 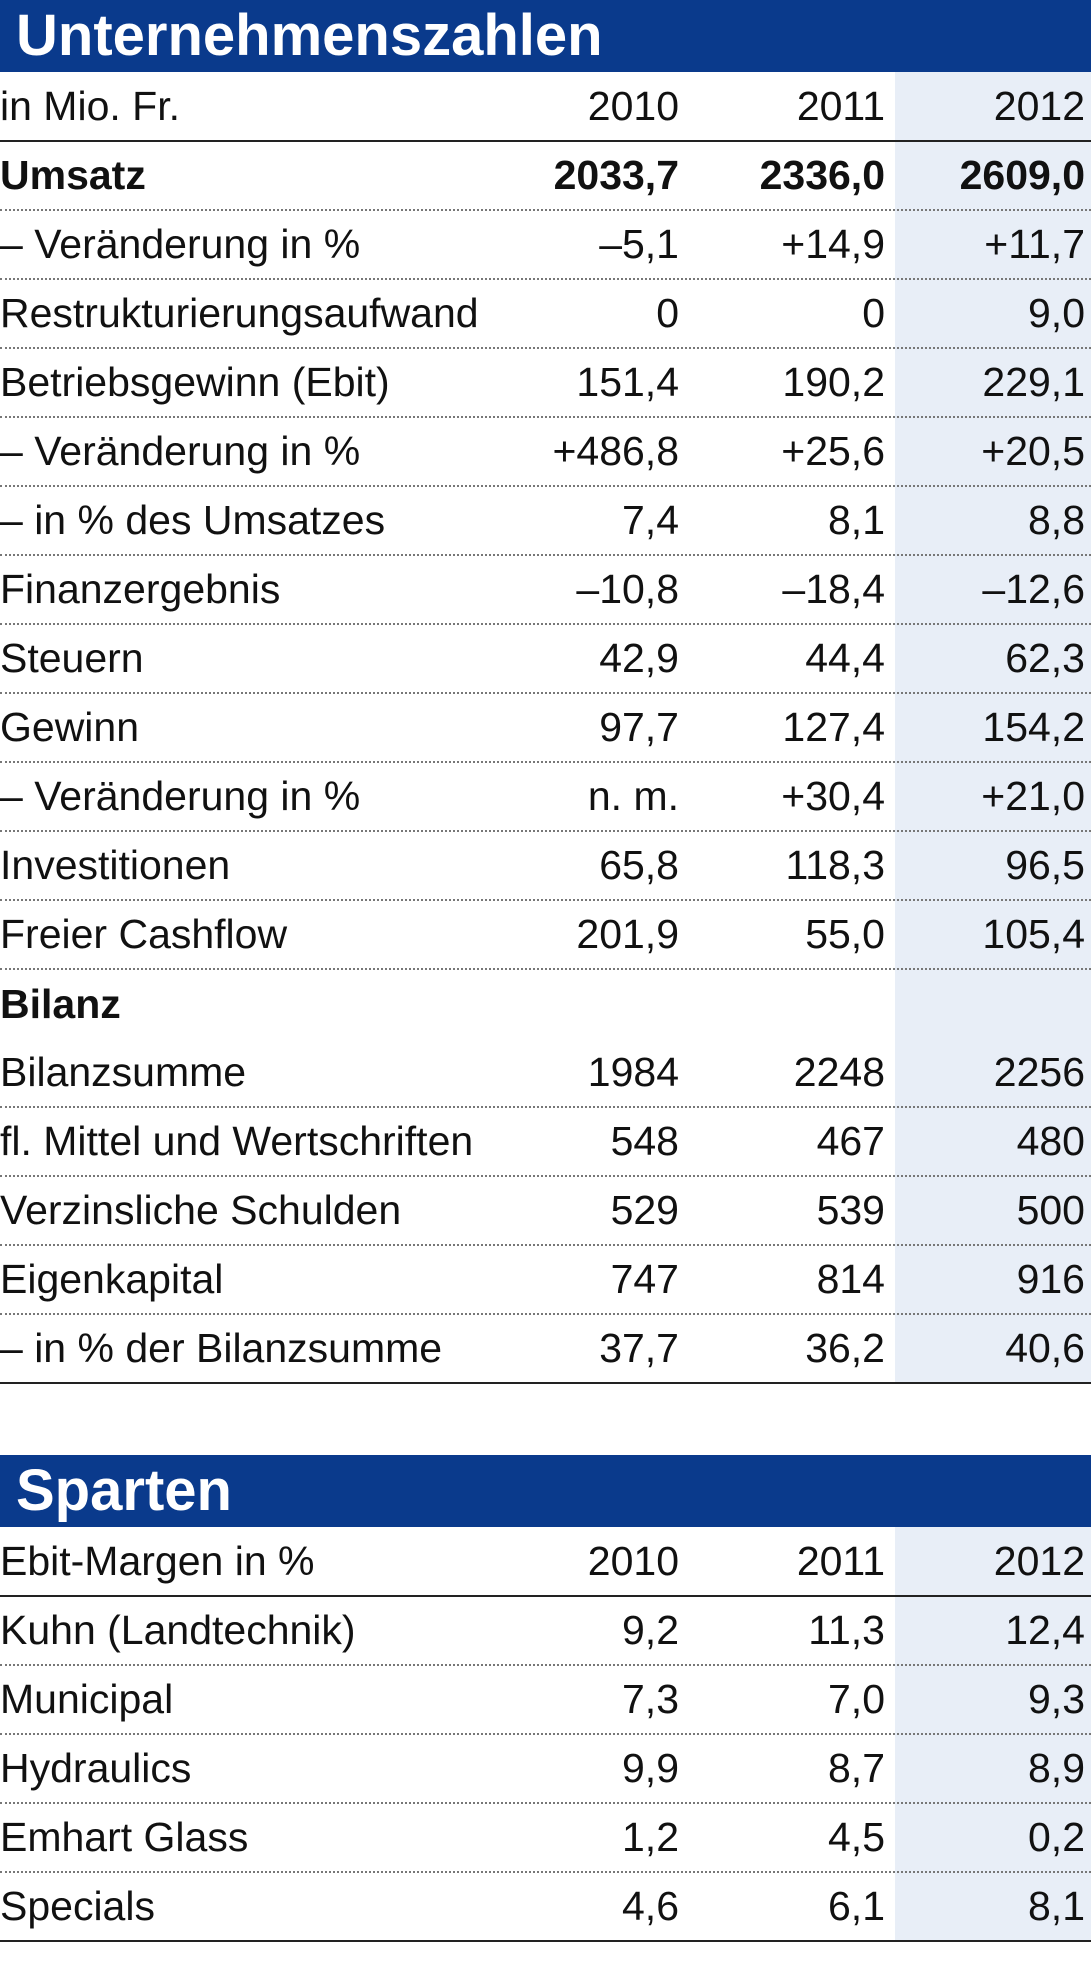 What do you see at coordinates (201, 1210) in the screenshot?
I see `row-label: Verzinsliche Schulden` at bounding box center [201, 1210].